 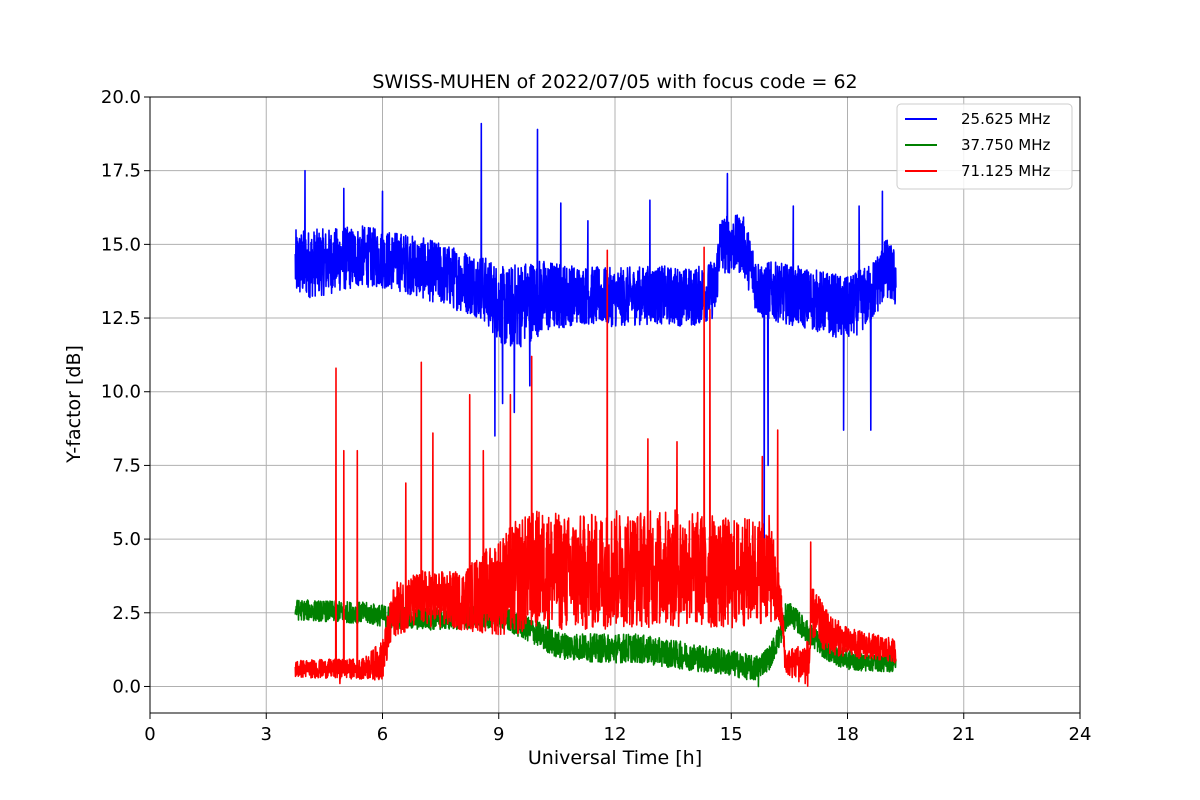 I want to click on y-tick-label: 17.5, so click(x=121, y=171).